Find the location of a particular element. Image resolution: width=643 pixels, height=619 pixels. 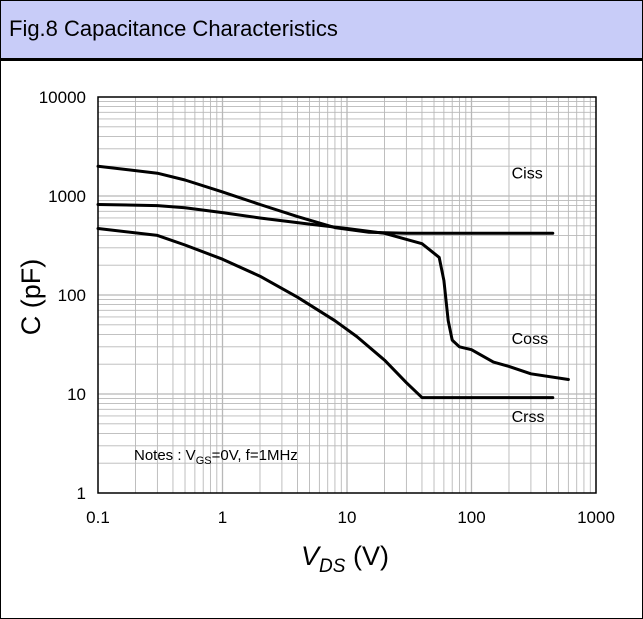

y-tick-label: 10 is located at coordinates (76, 394).